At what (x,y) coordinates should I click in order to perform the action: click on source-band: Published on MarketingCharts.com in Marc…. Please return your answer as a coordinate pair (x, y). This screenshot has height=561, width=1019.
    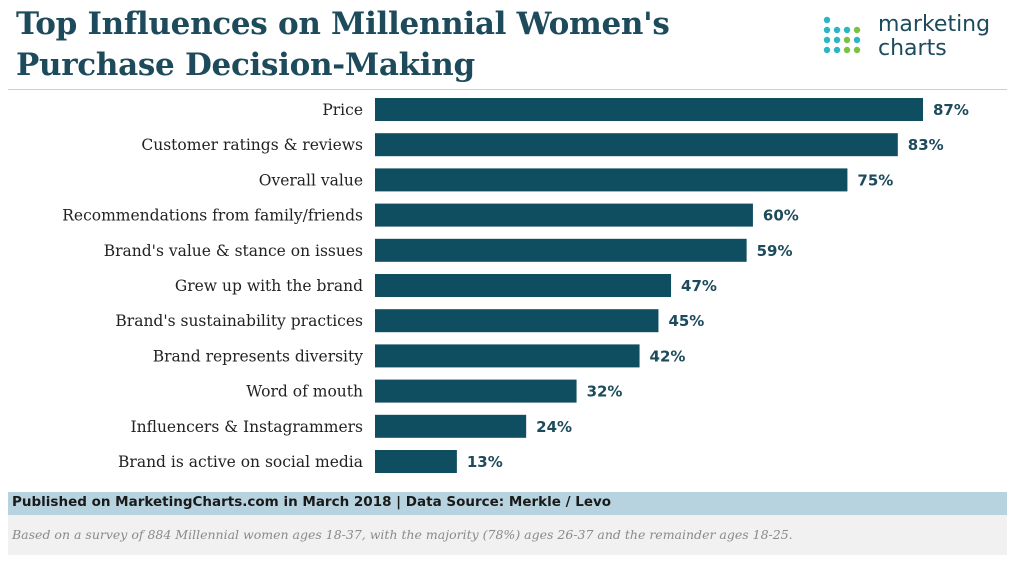
    Looking at the image, I should click on (507, 503).